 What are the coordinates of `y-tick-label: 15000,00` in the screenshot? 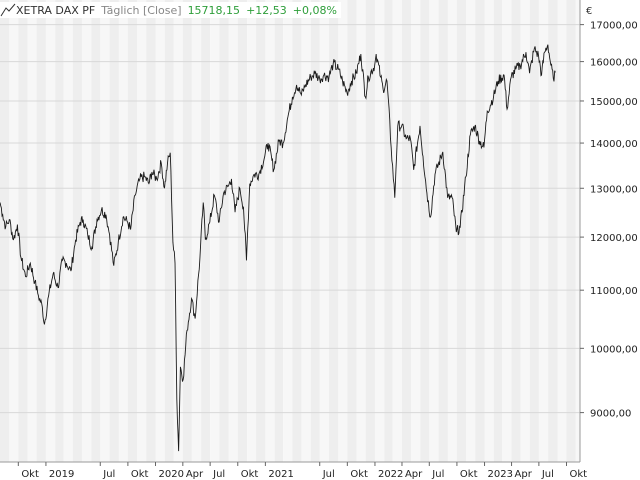 It's located at (614, 102).